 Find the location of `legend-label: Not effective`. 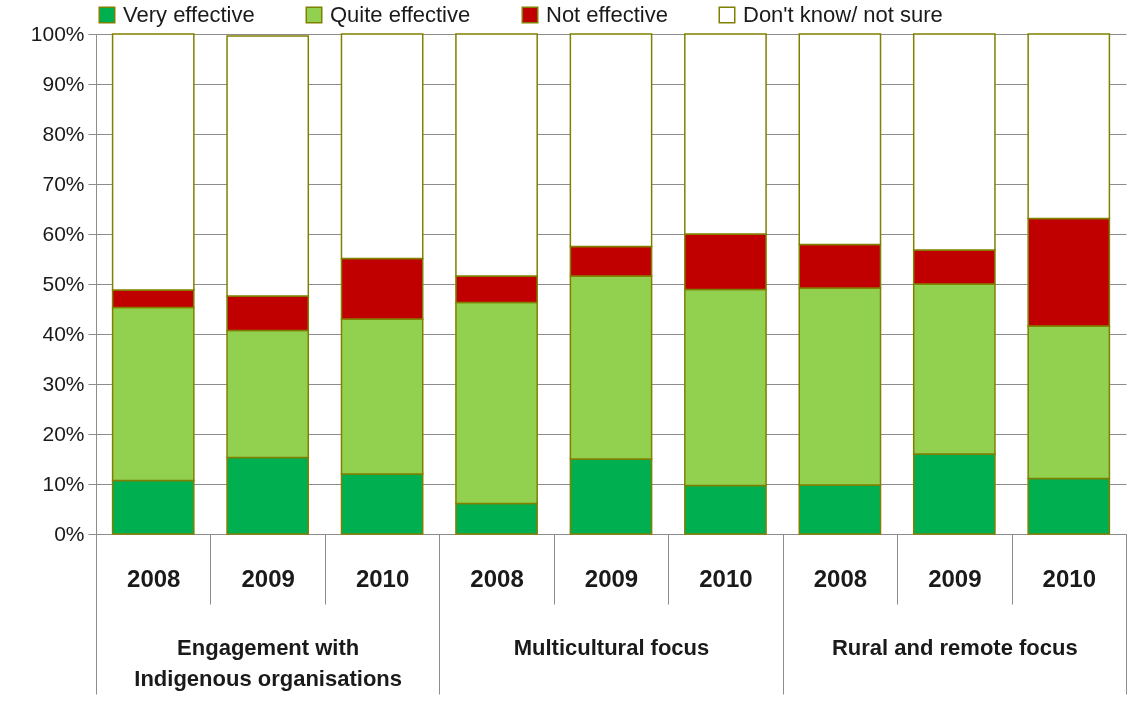

legend-label: Not effective is located at coordinates (607, 14).